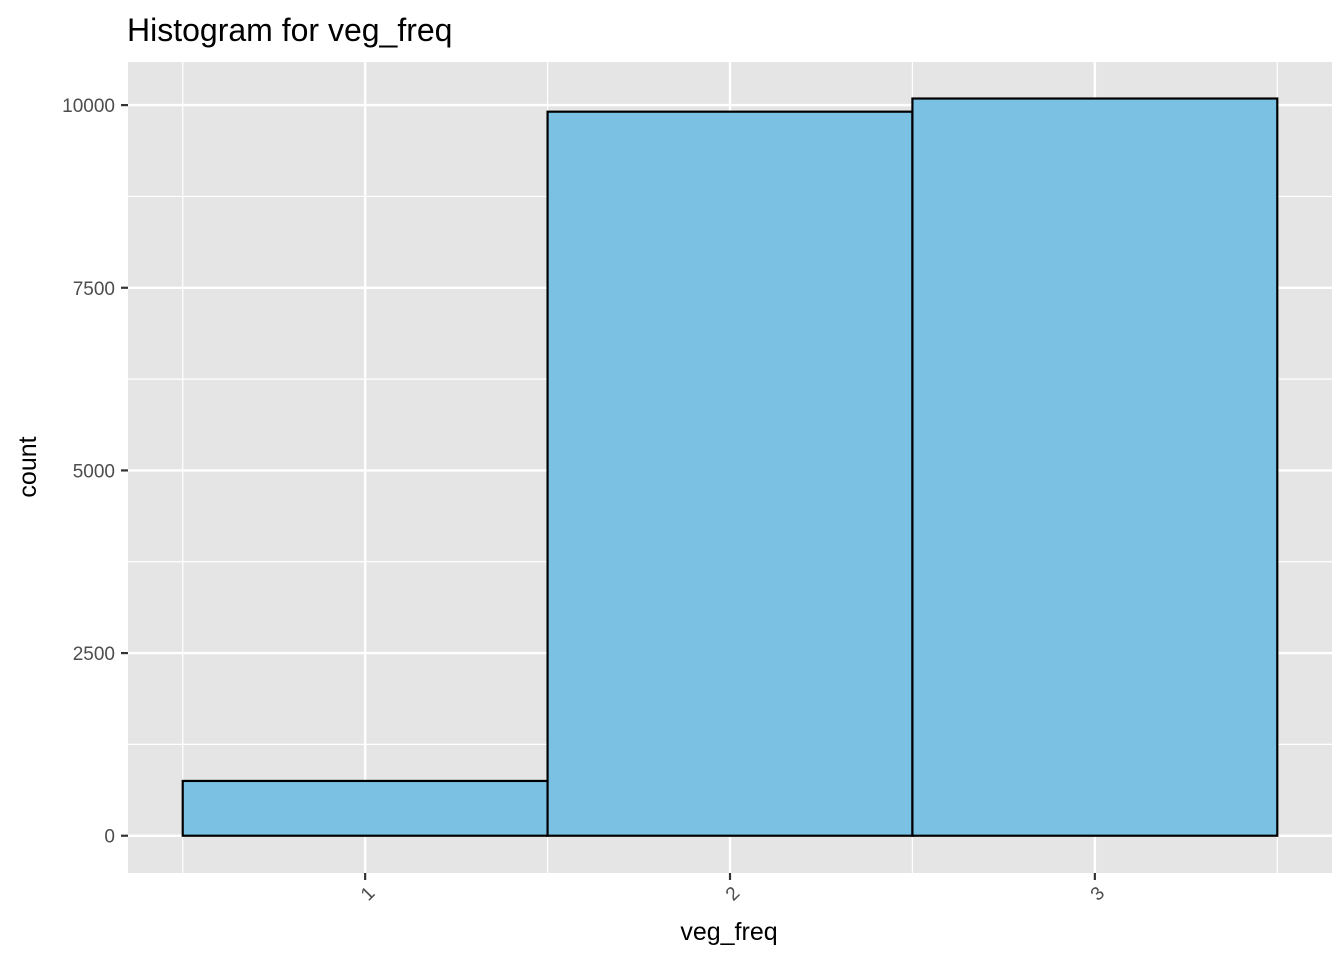 Image resolution: width=1344 pixels, height=960 pixels. Describe the element at coordinates (1098, 894) in the screenshot. I see `x-tick-label: 3` at that location.